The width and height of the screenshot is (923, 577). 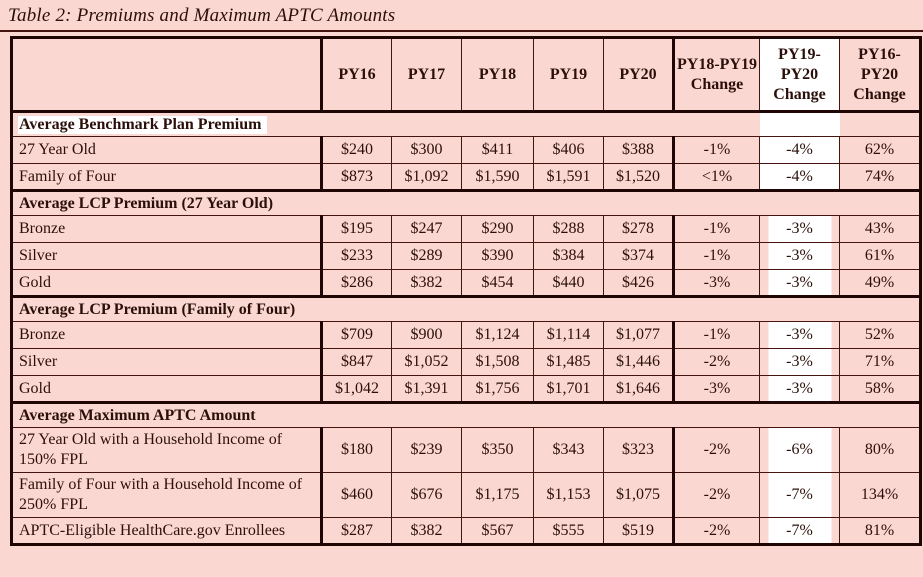 I want to click on cell-py17: $239, so click(x=426, y=450).